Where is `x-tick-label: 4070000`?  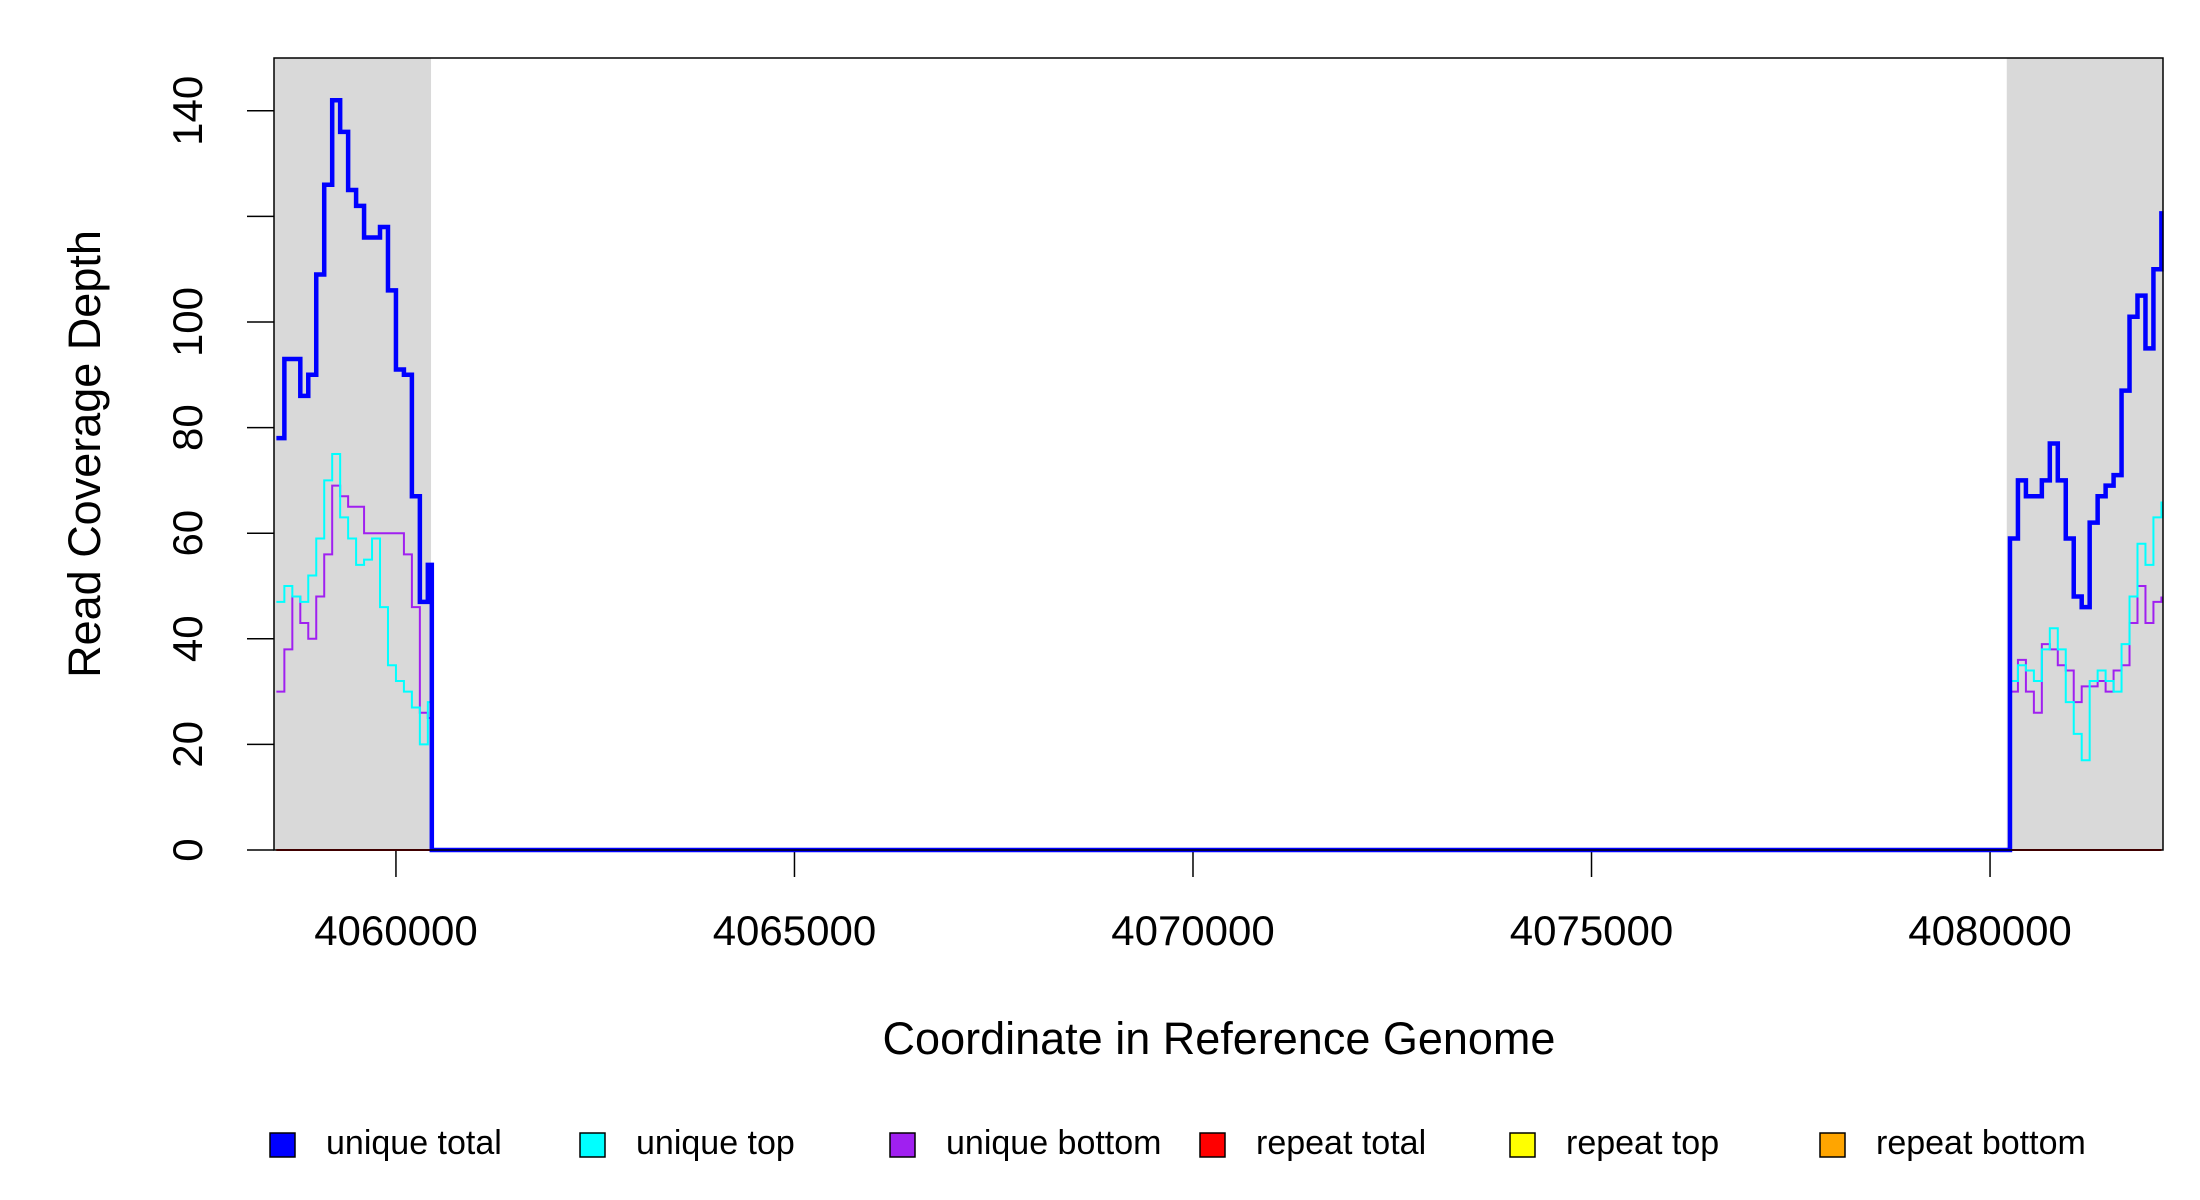 x-tick-label: 4070000 is located at coordinates (1193, 930).